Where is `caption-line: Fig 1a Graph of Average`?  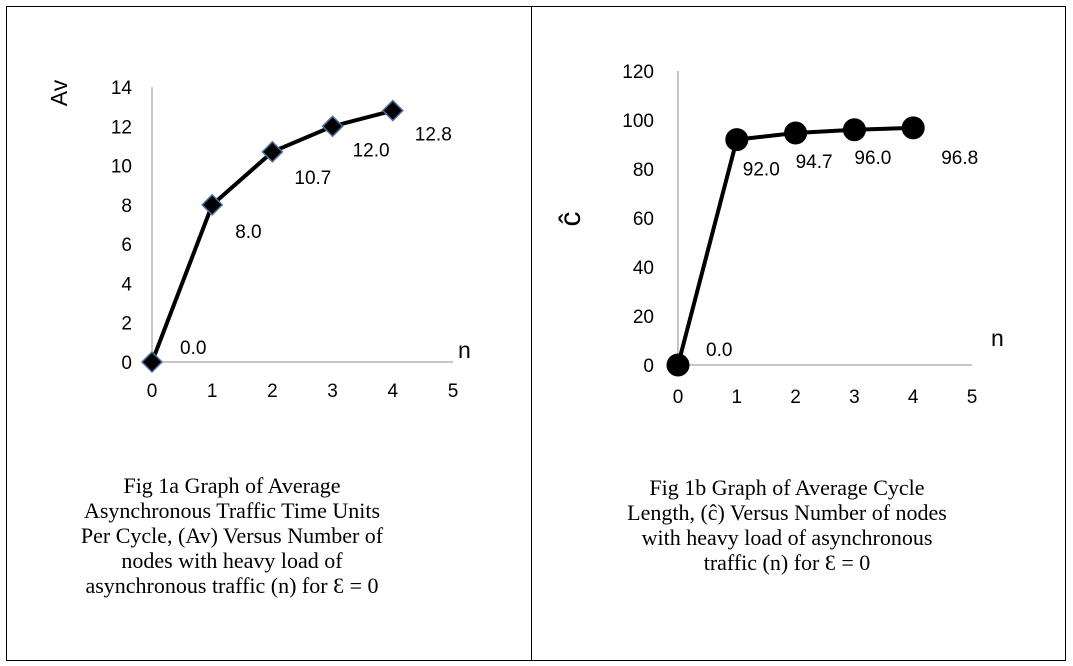 caption-line: Fig 1a Graph of Average is located at coordinates (232, 485).